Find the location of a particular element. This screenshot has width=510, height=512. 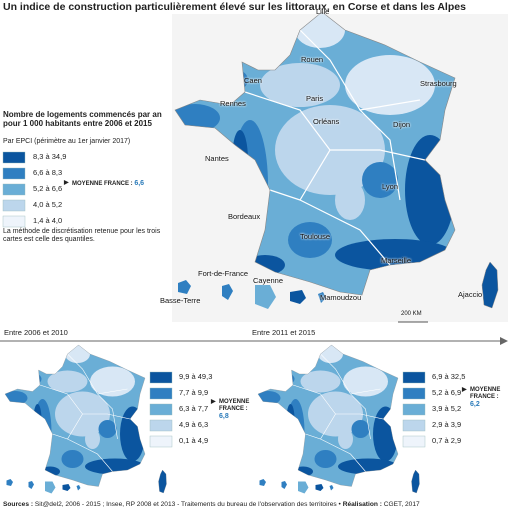

city-label: Toulouse is located at coordinates (315, 236).